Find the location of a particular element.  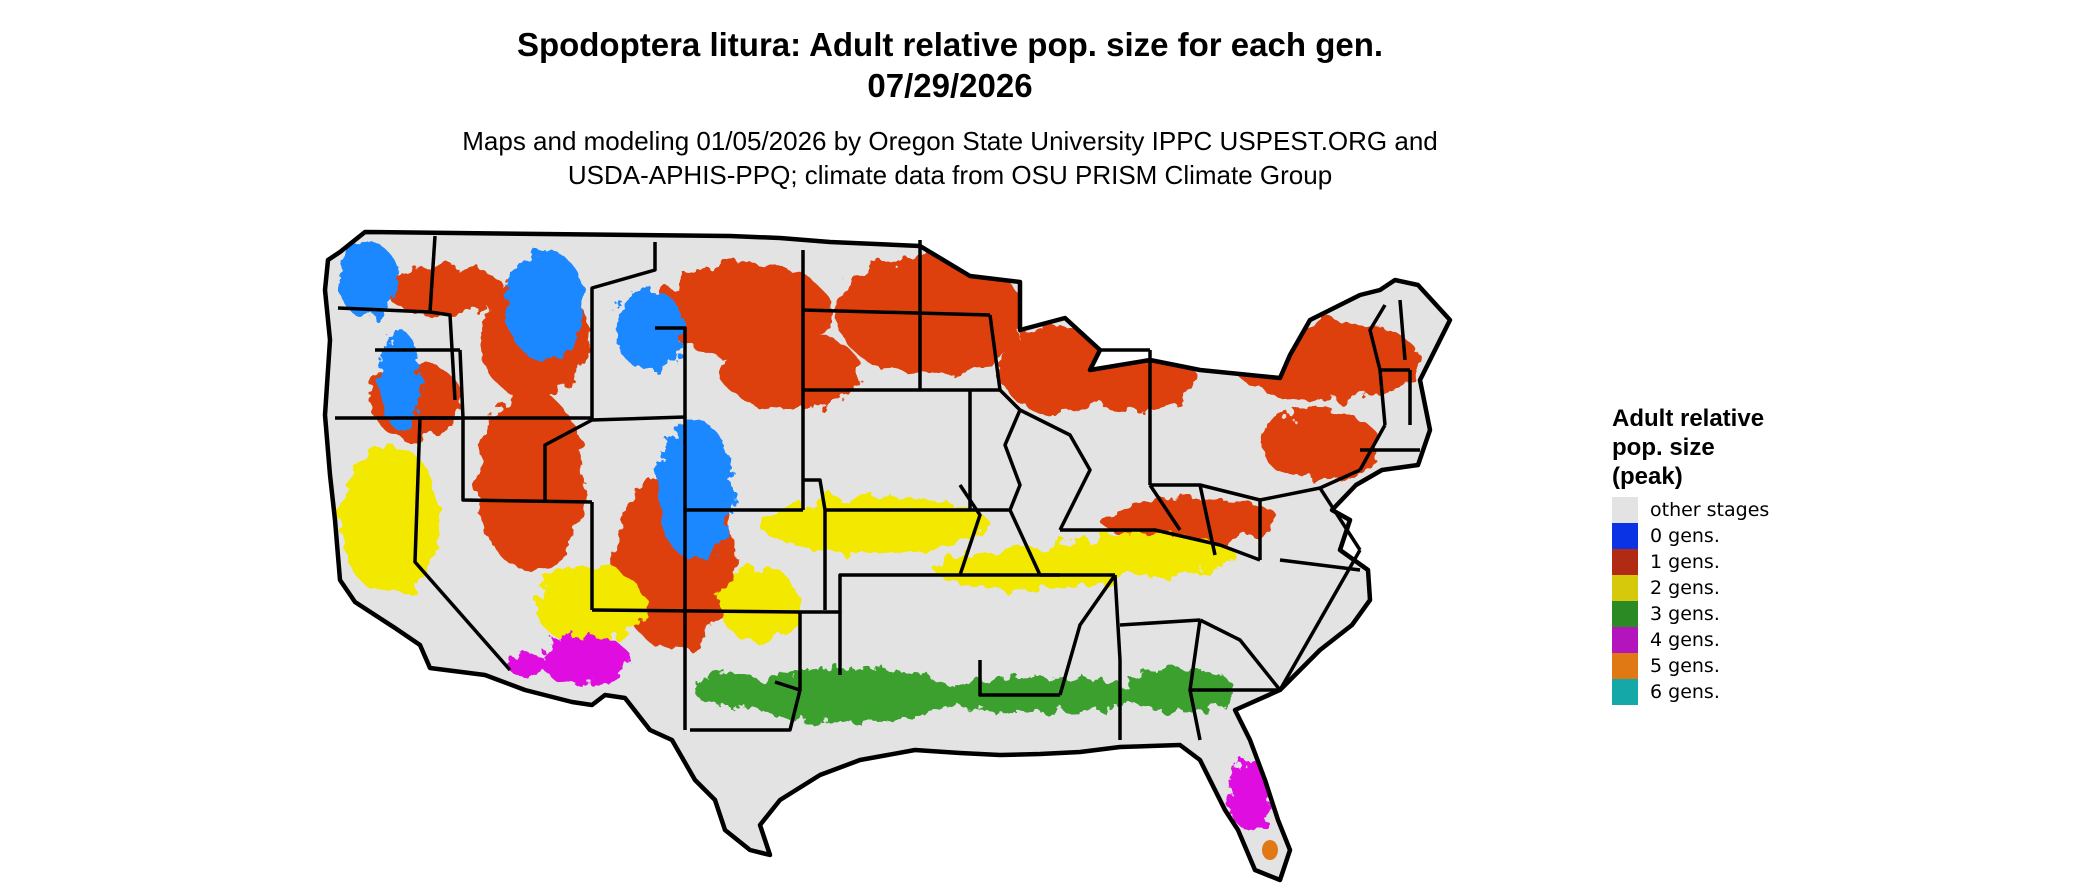

zone-0-gens is located at coordinates (535, 401).